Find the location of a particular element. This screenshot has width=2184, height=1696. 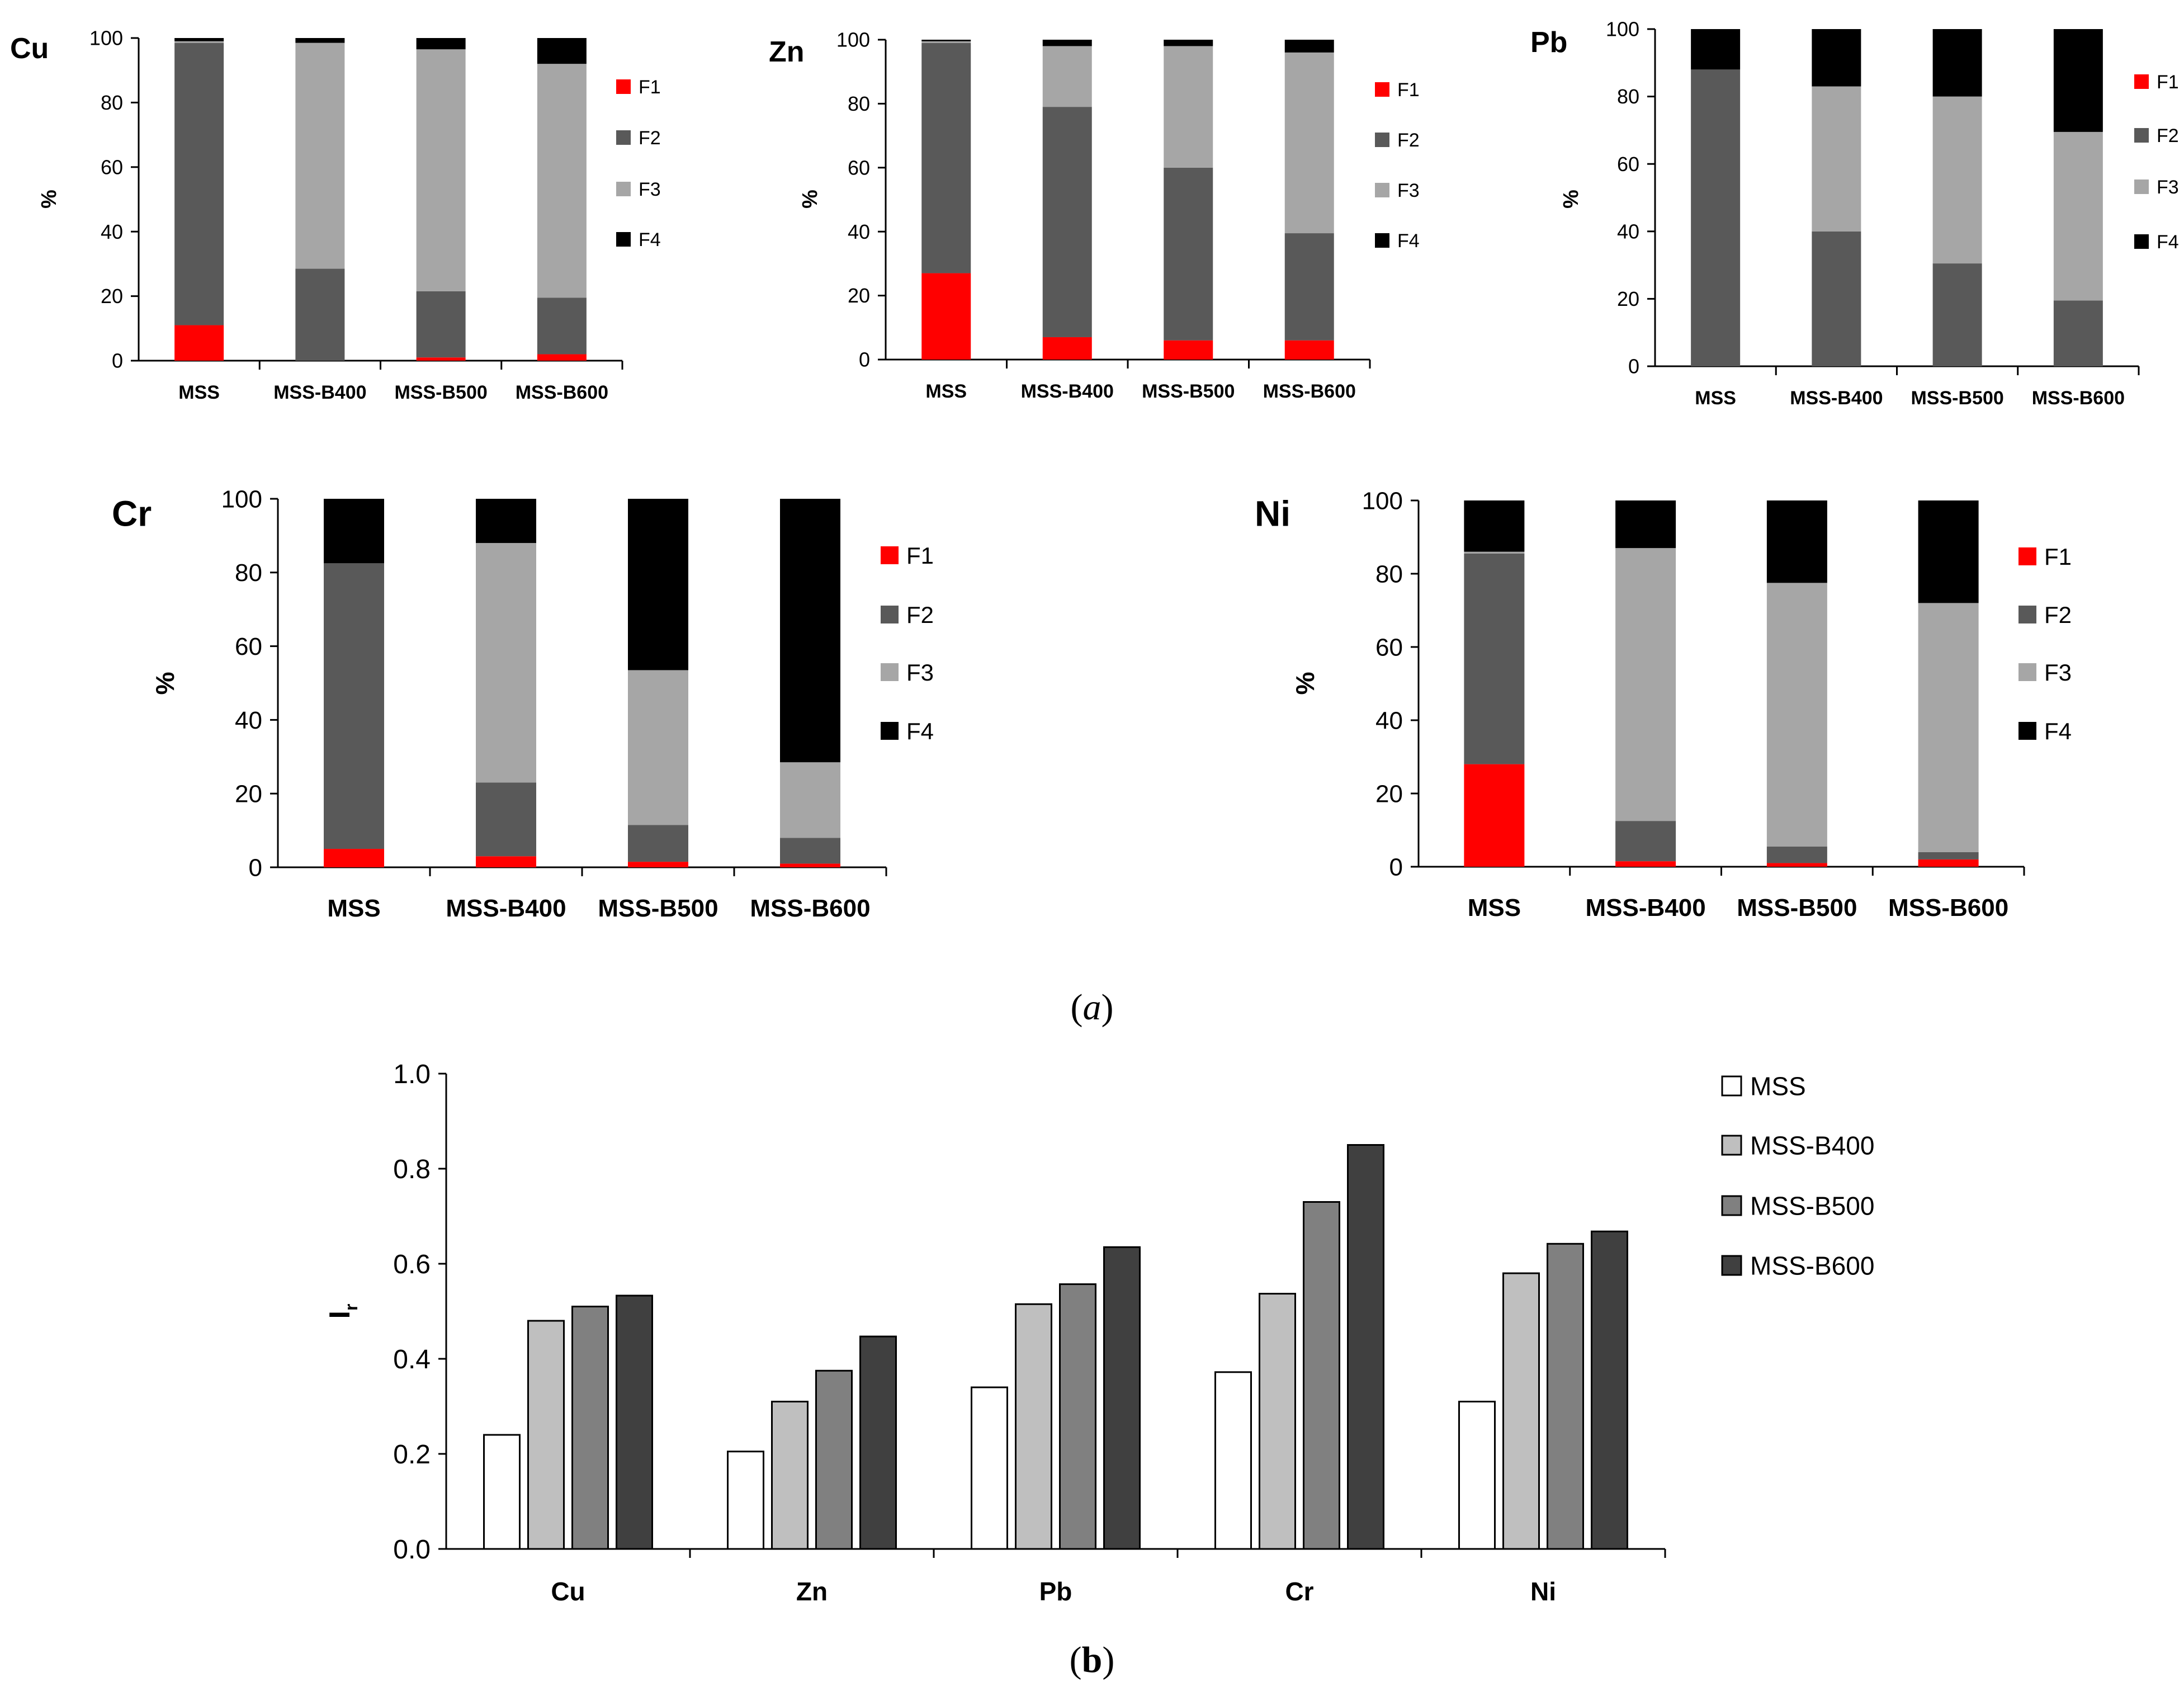

legend-label: MSS-B600 is located at coordinates (1812, 1266).